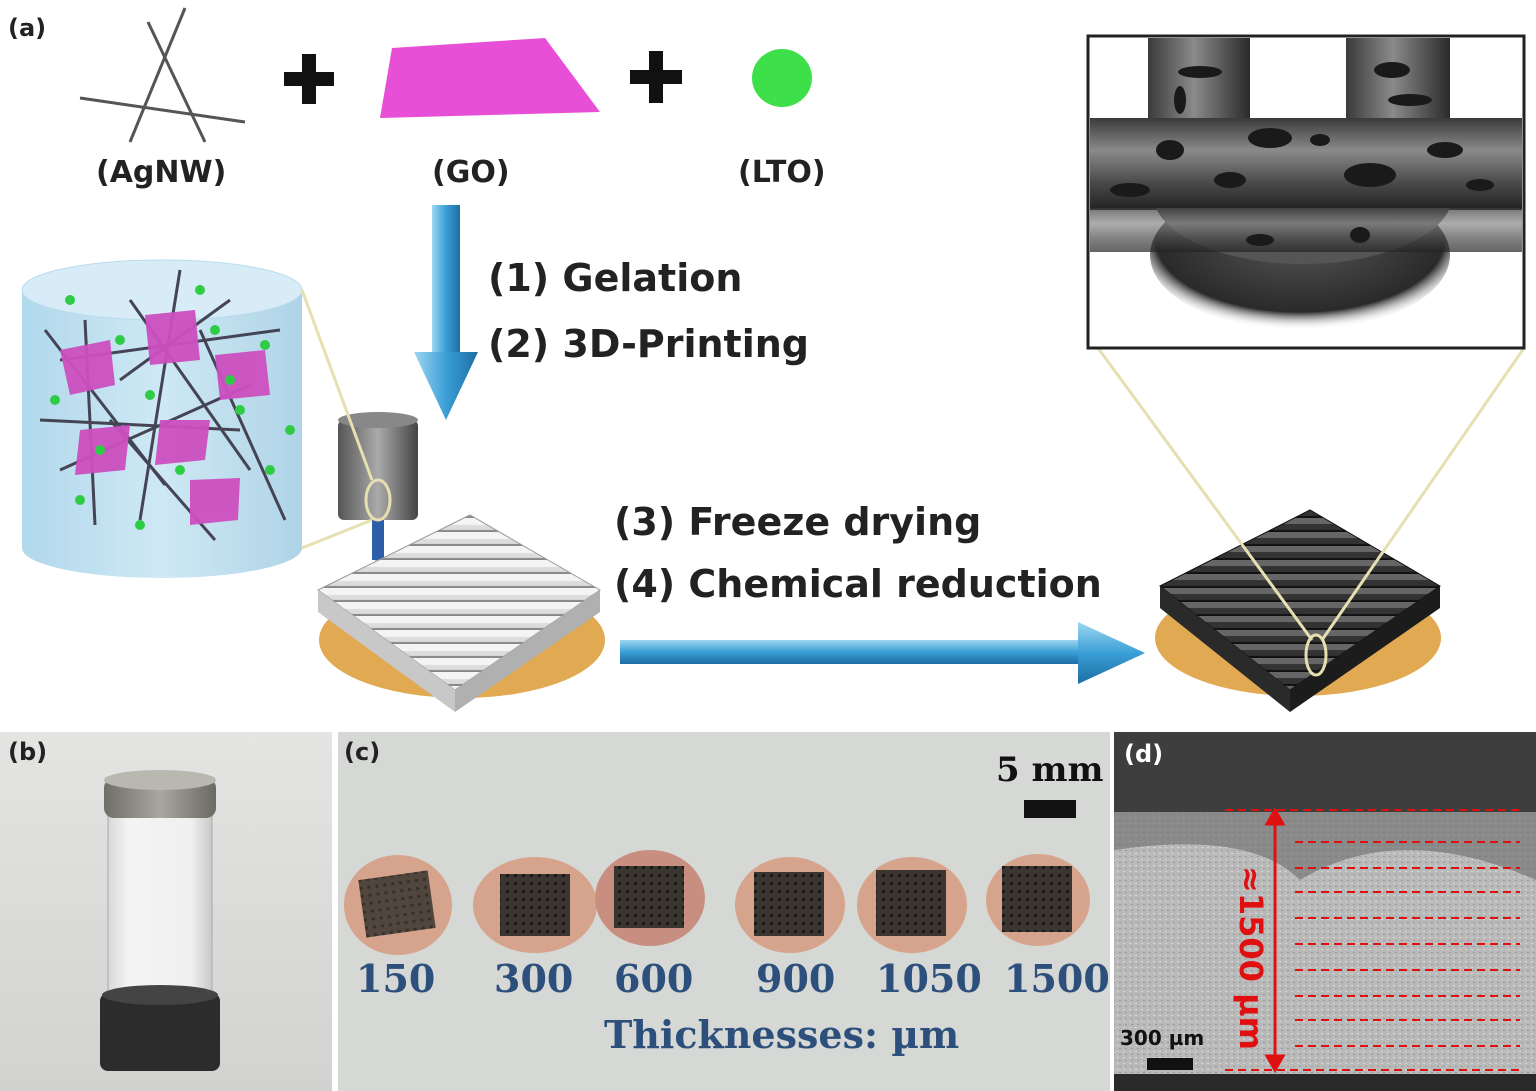 Image resolution: width=1536 pixels, height=1091 pixels. Describe the element at coordinates (162, 418) in the screenshot. I see `gel-cylinder` at that location.